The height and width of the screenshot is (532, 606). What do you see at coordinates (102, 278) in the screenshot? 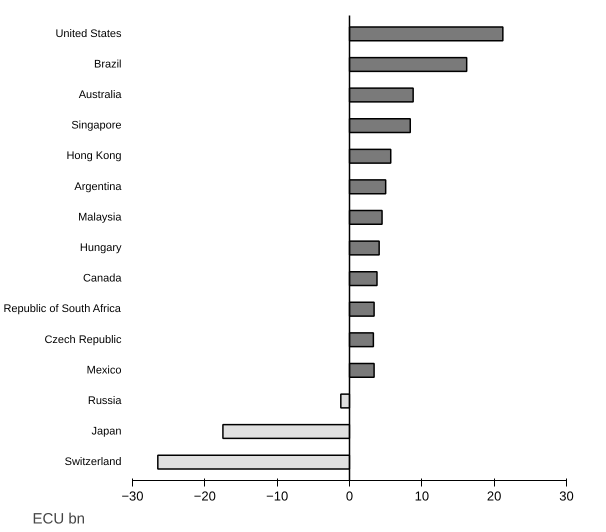
I see `y-tick-label: Canada` at bounding box center [102, 278].